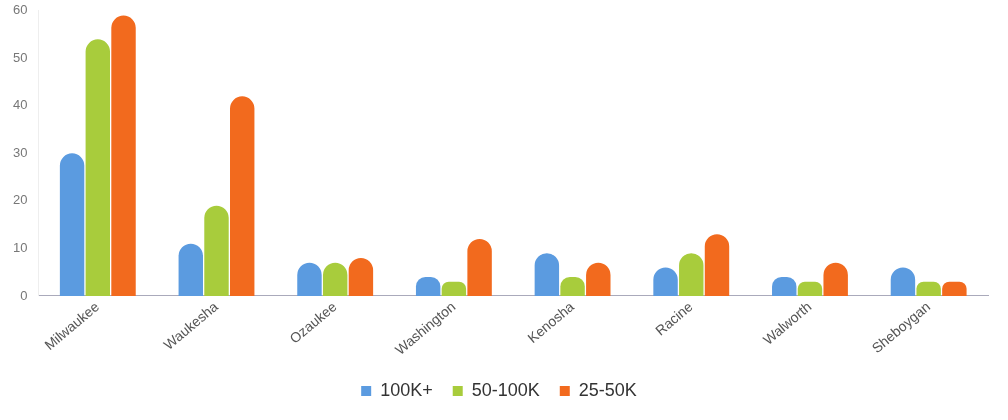 The image size is (1008, 420). What do you see at coordinates (20, 105) in the screenshot?
I see `y-tick-label: 40` at bounding box center [20, 105].